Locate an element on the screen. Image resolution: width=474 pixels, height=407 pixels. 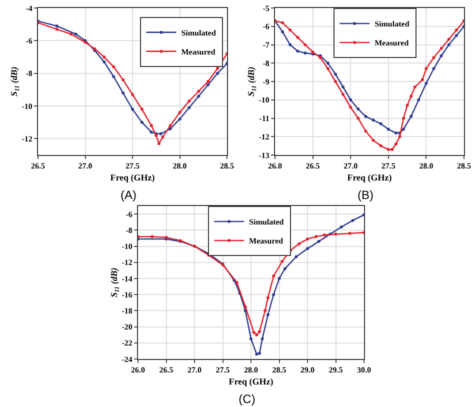
y-tick-label: -4 is located at coordinates (29, 8).